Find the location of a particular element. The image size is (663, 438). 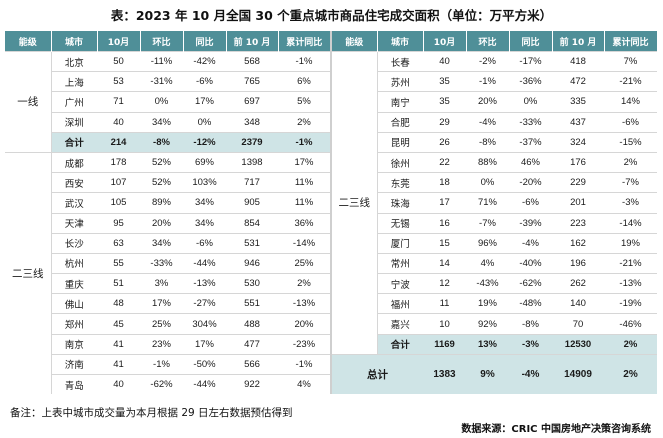

cell-october: 95 is located at coordinates (118, 223).